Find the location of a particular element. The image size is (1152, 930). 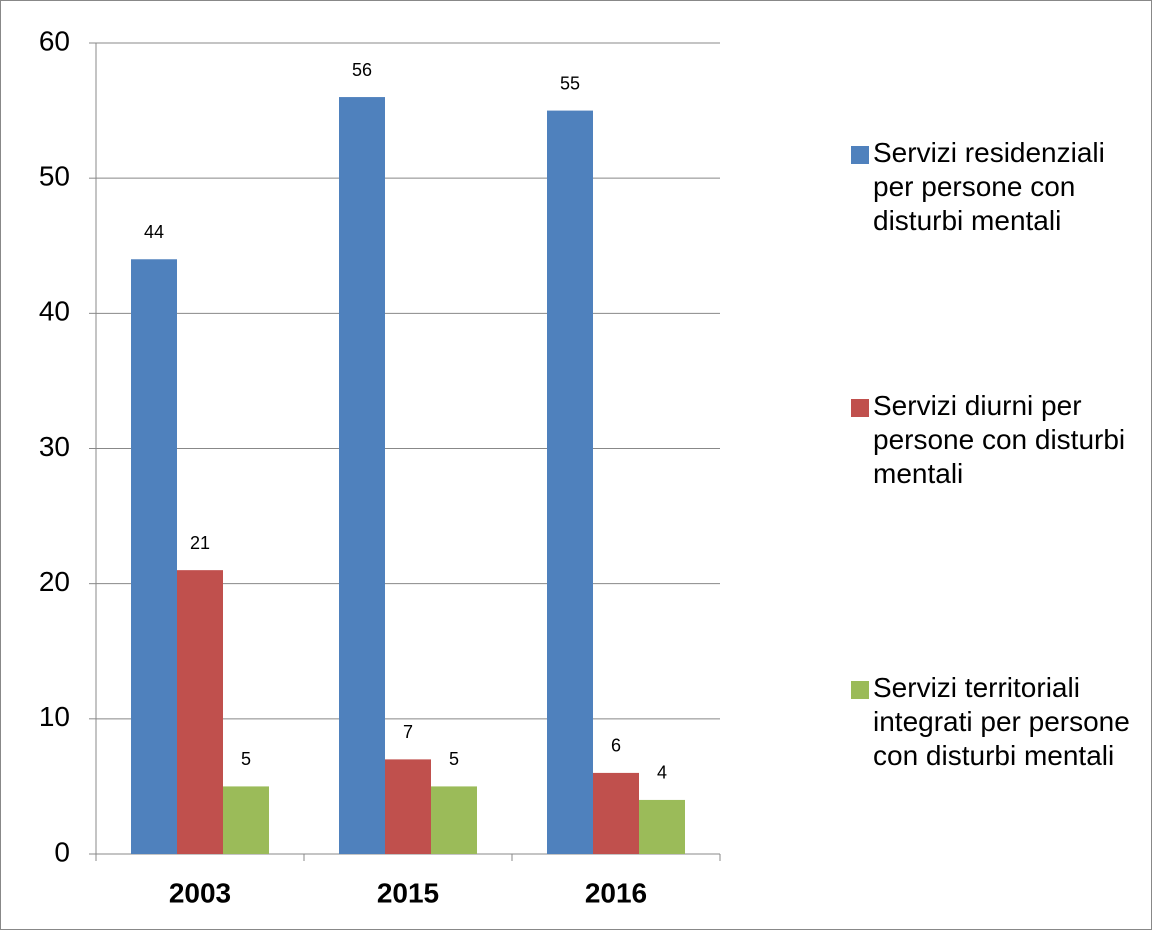

x-tick-label: 2016 is located at coordinates (616, 892).